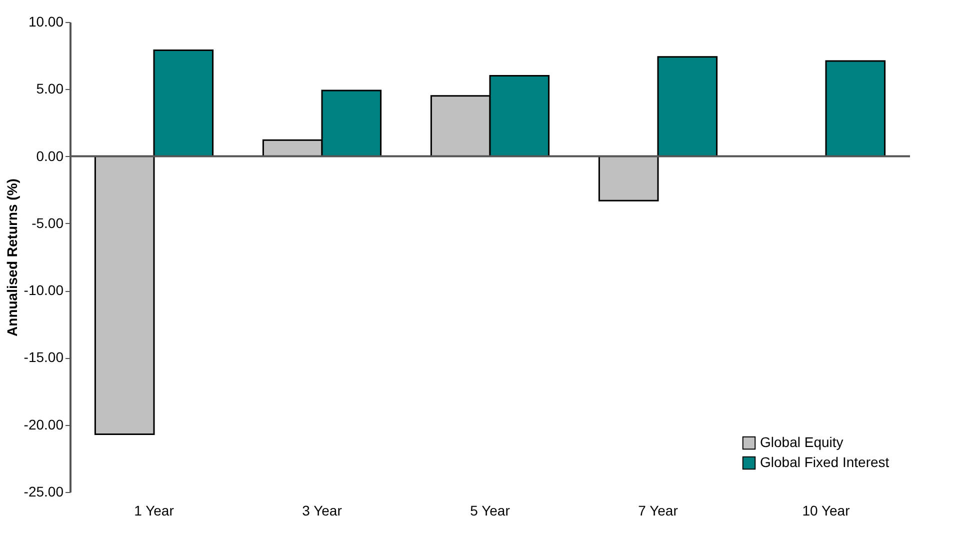 This screenshot has width=974, height=536. Describe the element at coordinates (46, 22) in the screenshot. I see `y-tick-label: 10.00` at that location.